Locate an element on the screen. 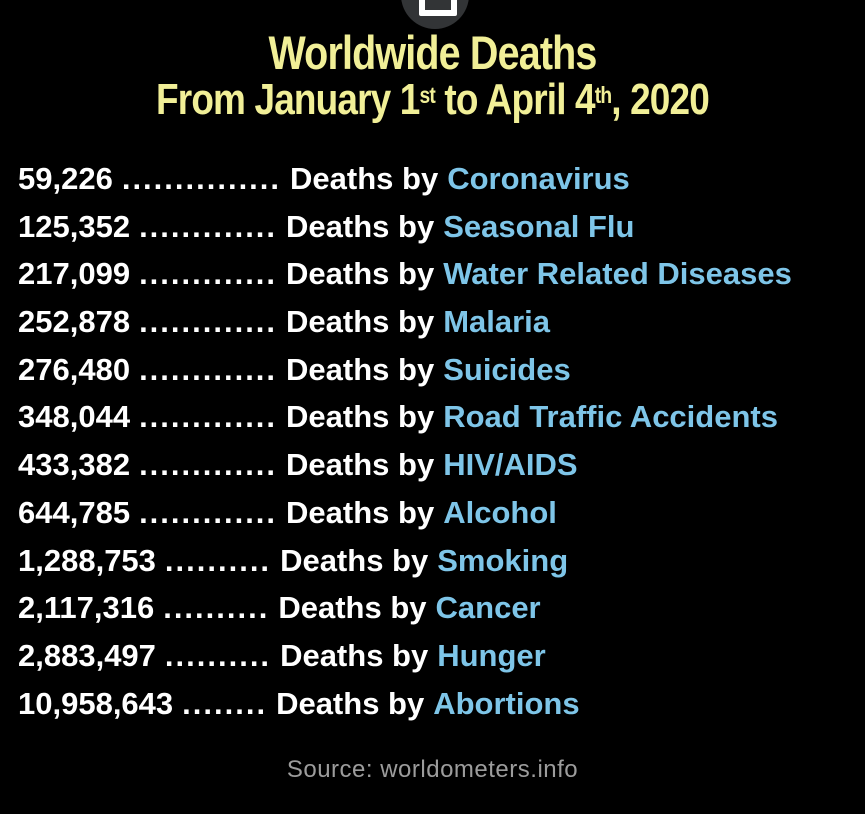  top-circle-button is located at coordinates (435, 14).